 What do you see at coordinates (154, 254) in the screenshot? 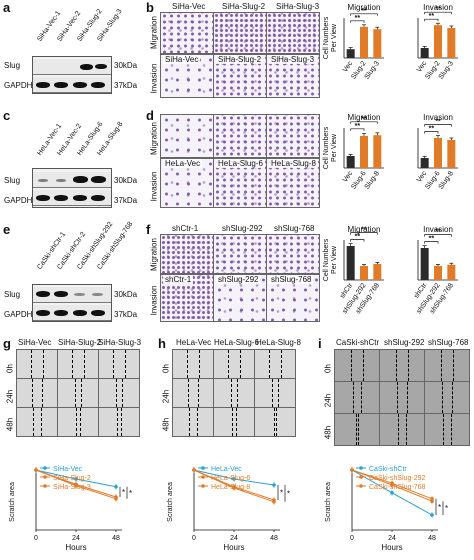
I see `row-label: Migration` at bounding box center [154, 254].